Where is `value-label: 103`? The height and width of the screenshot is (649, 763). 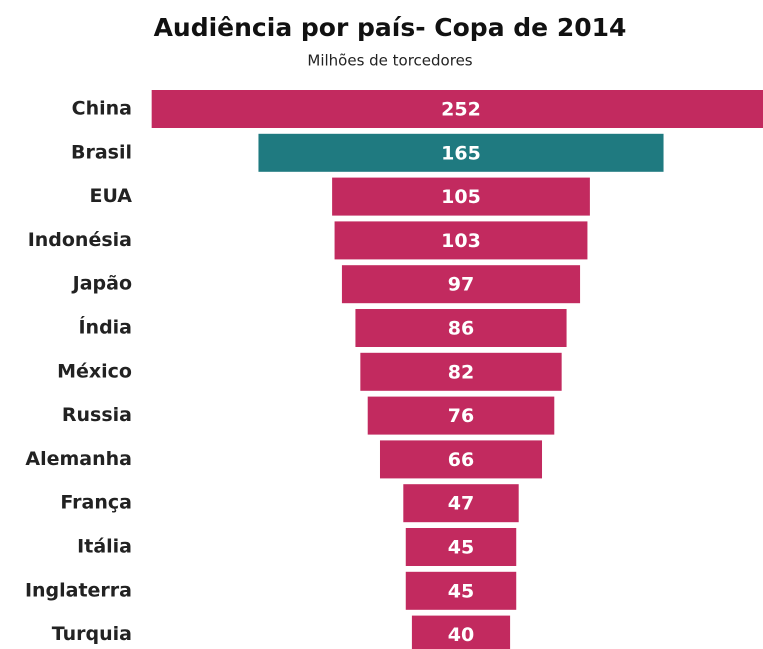
value-label: 103 is located at coordinates (461, 241).